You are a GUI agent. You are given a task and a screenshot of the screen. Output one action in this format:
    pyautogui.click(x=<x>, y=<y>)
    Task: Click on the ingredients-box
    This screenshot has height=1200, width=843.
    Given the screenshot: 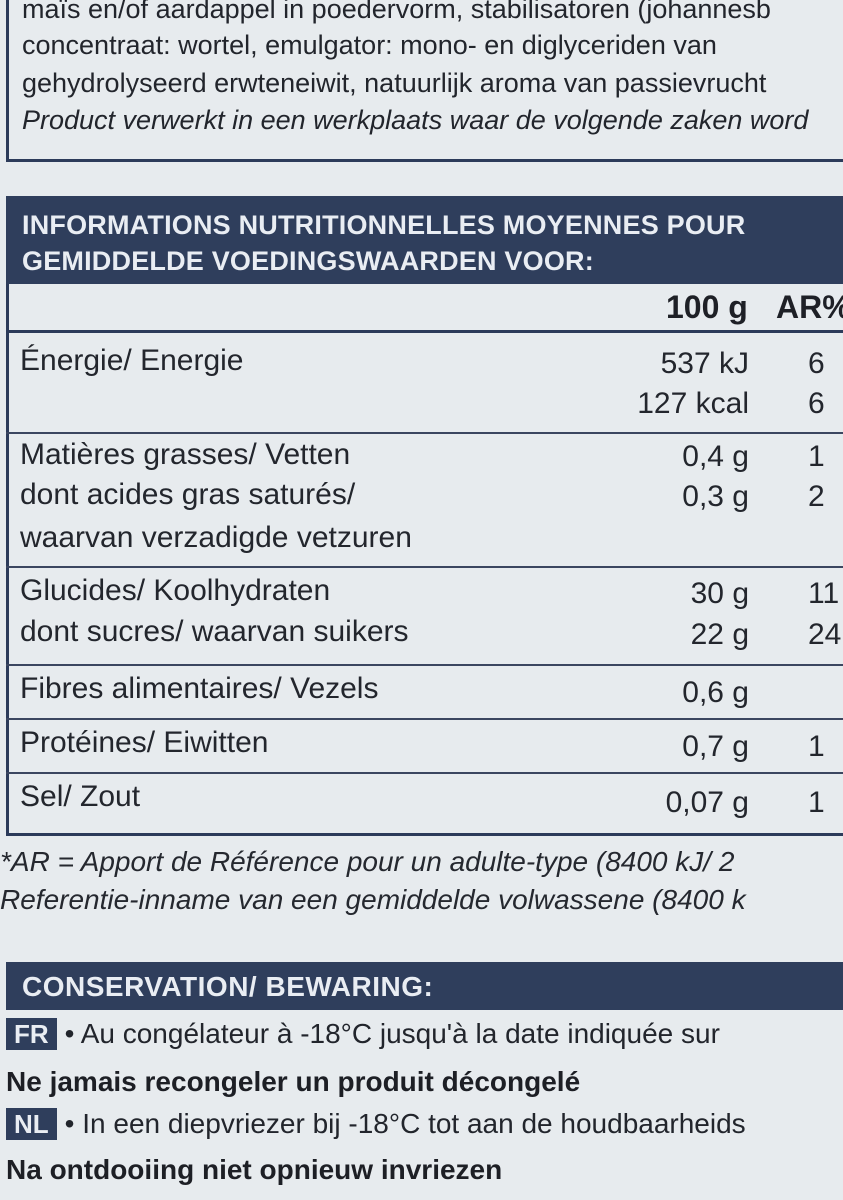 What is the action you would take?
    pyautogui.click(x=424, y=81)
    